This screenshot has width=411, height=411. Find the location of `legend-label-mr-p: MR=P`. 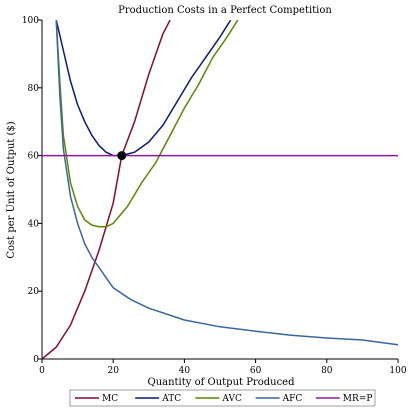

legend-label-mr-p: MR=P is located at coordinates (358, 399).